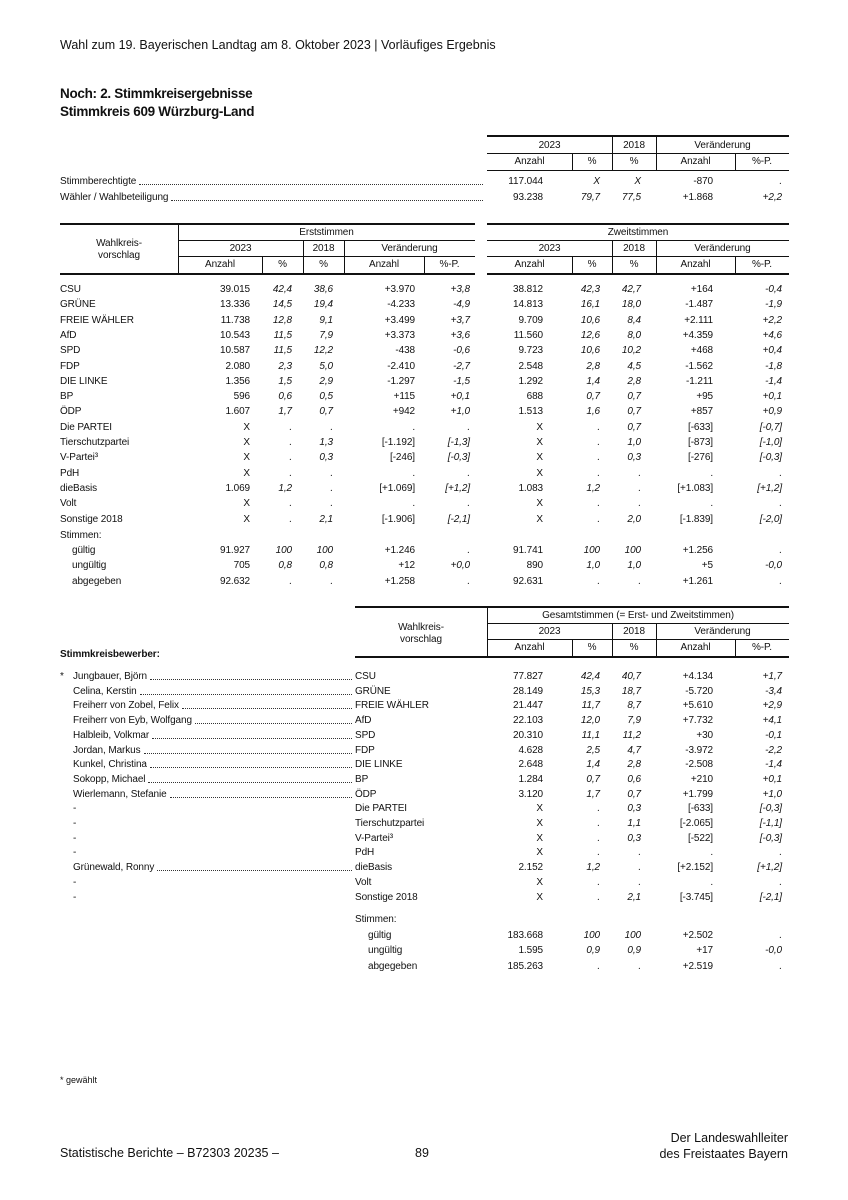  I want to click on candidate-party: Die PARTEI, so click(381, 809).